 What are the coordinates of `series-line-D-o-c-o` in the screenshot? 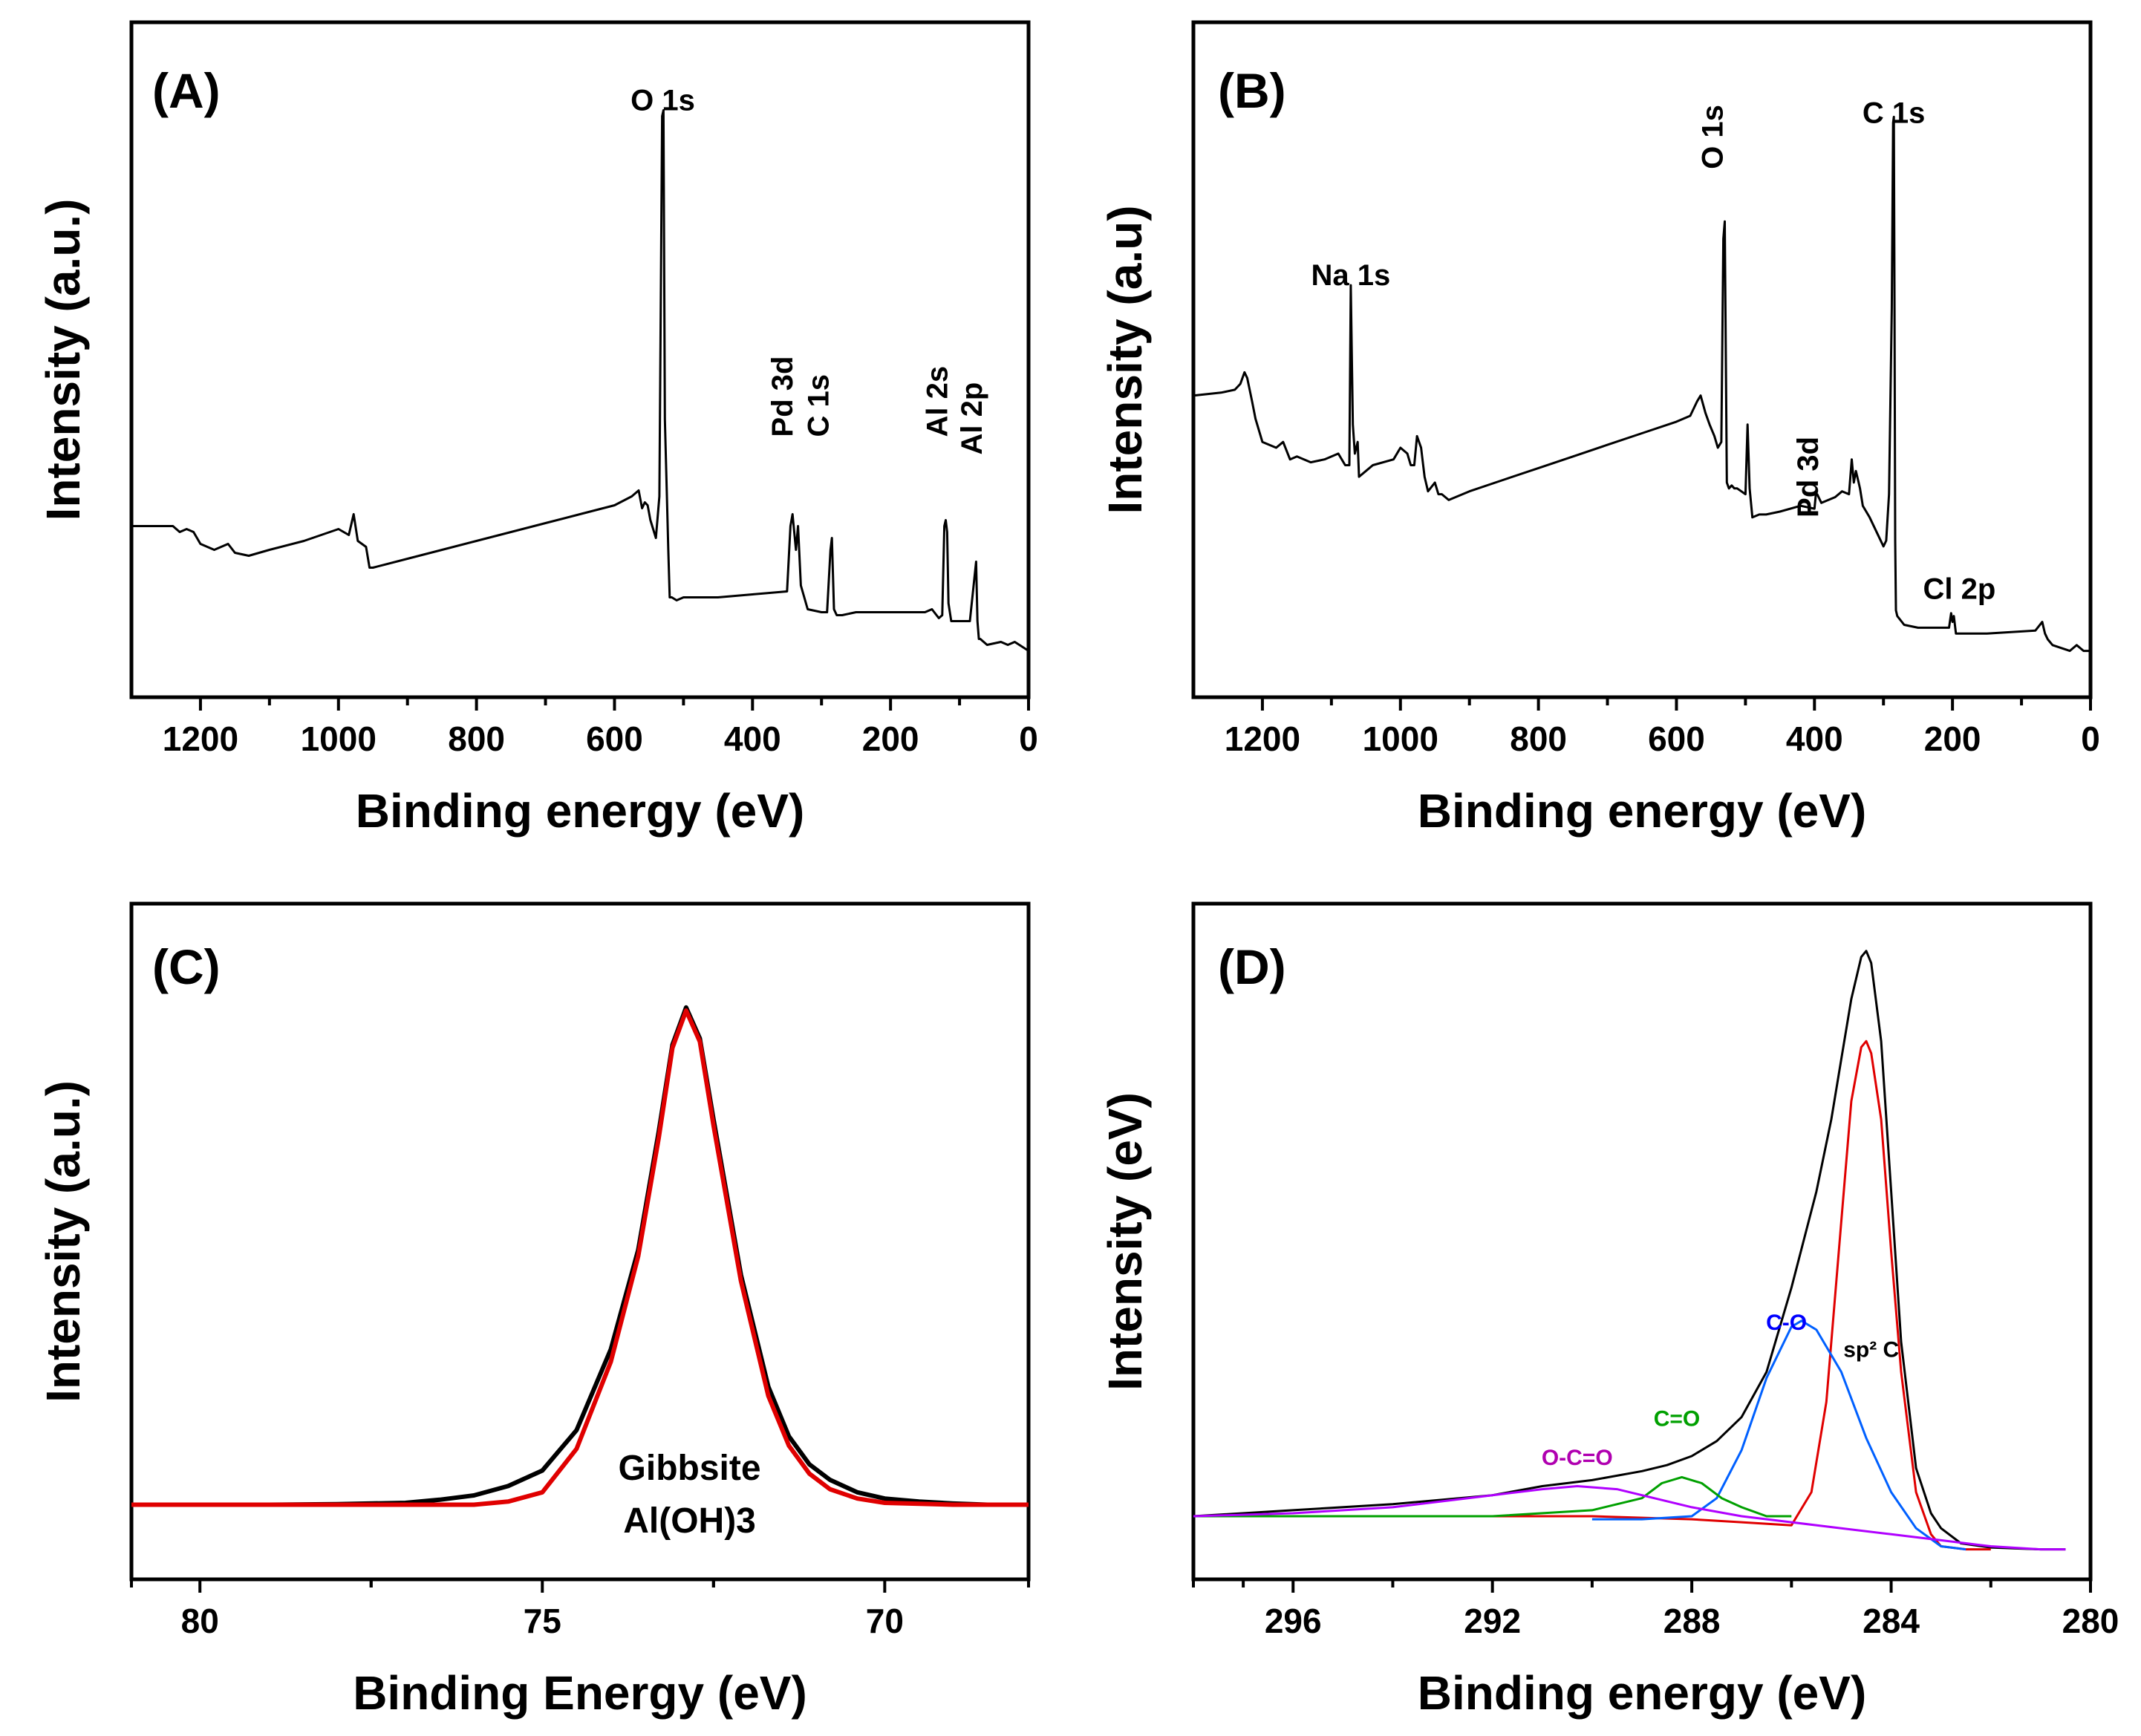 It's located at (1629, 1518).